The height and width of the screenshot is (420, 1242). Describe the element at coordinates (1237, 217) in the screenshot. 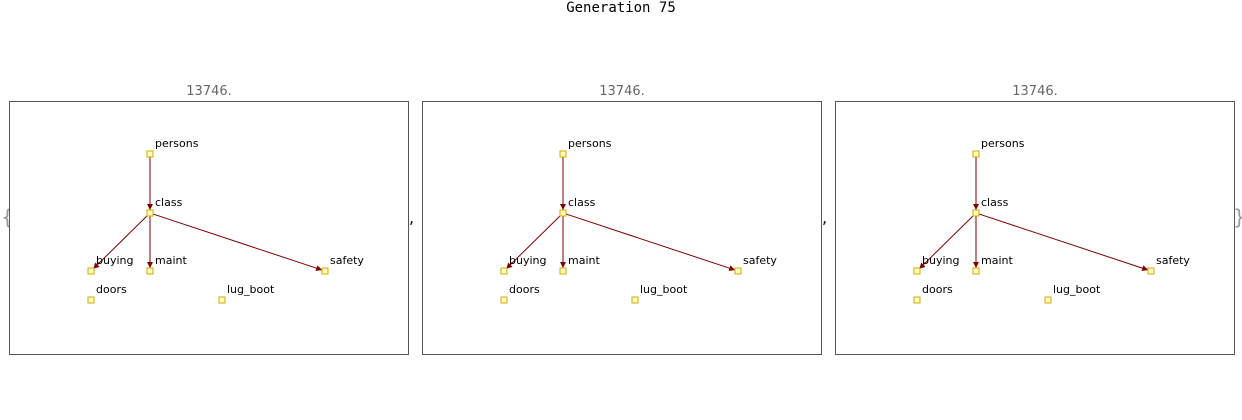

I see `close-brace: }` at that location.